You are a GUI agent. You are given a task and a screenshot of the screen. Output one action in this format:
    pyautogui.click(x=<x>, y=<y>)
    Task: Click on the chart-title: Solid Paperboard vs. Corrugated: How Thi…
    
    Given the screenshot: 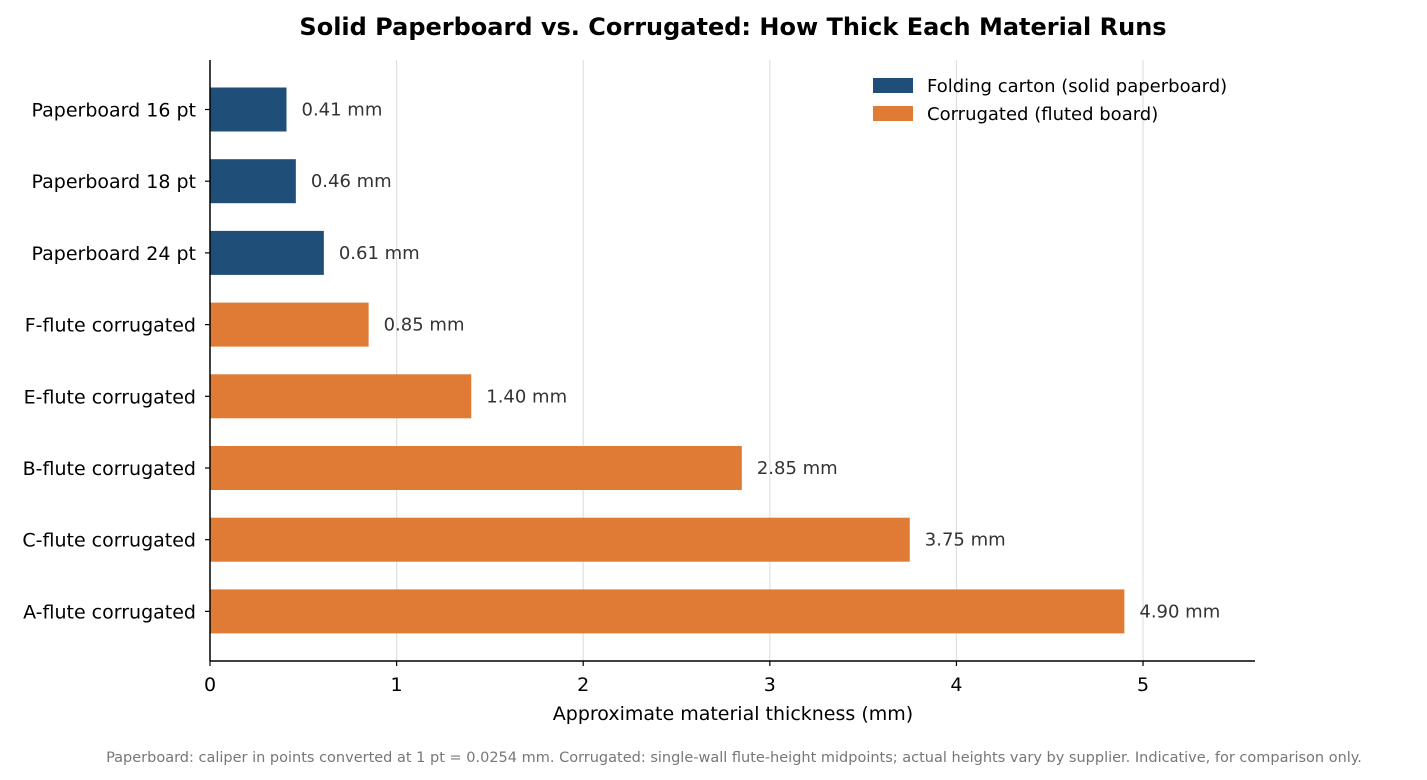 What is the action you would take?
    pyautogui.click(x=732, y=27)
    